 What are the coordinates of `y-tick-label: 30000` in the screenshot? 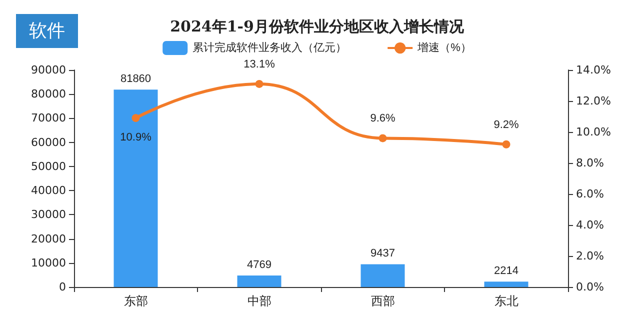 It's located at (48, 215).